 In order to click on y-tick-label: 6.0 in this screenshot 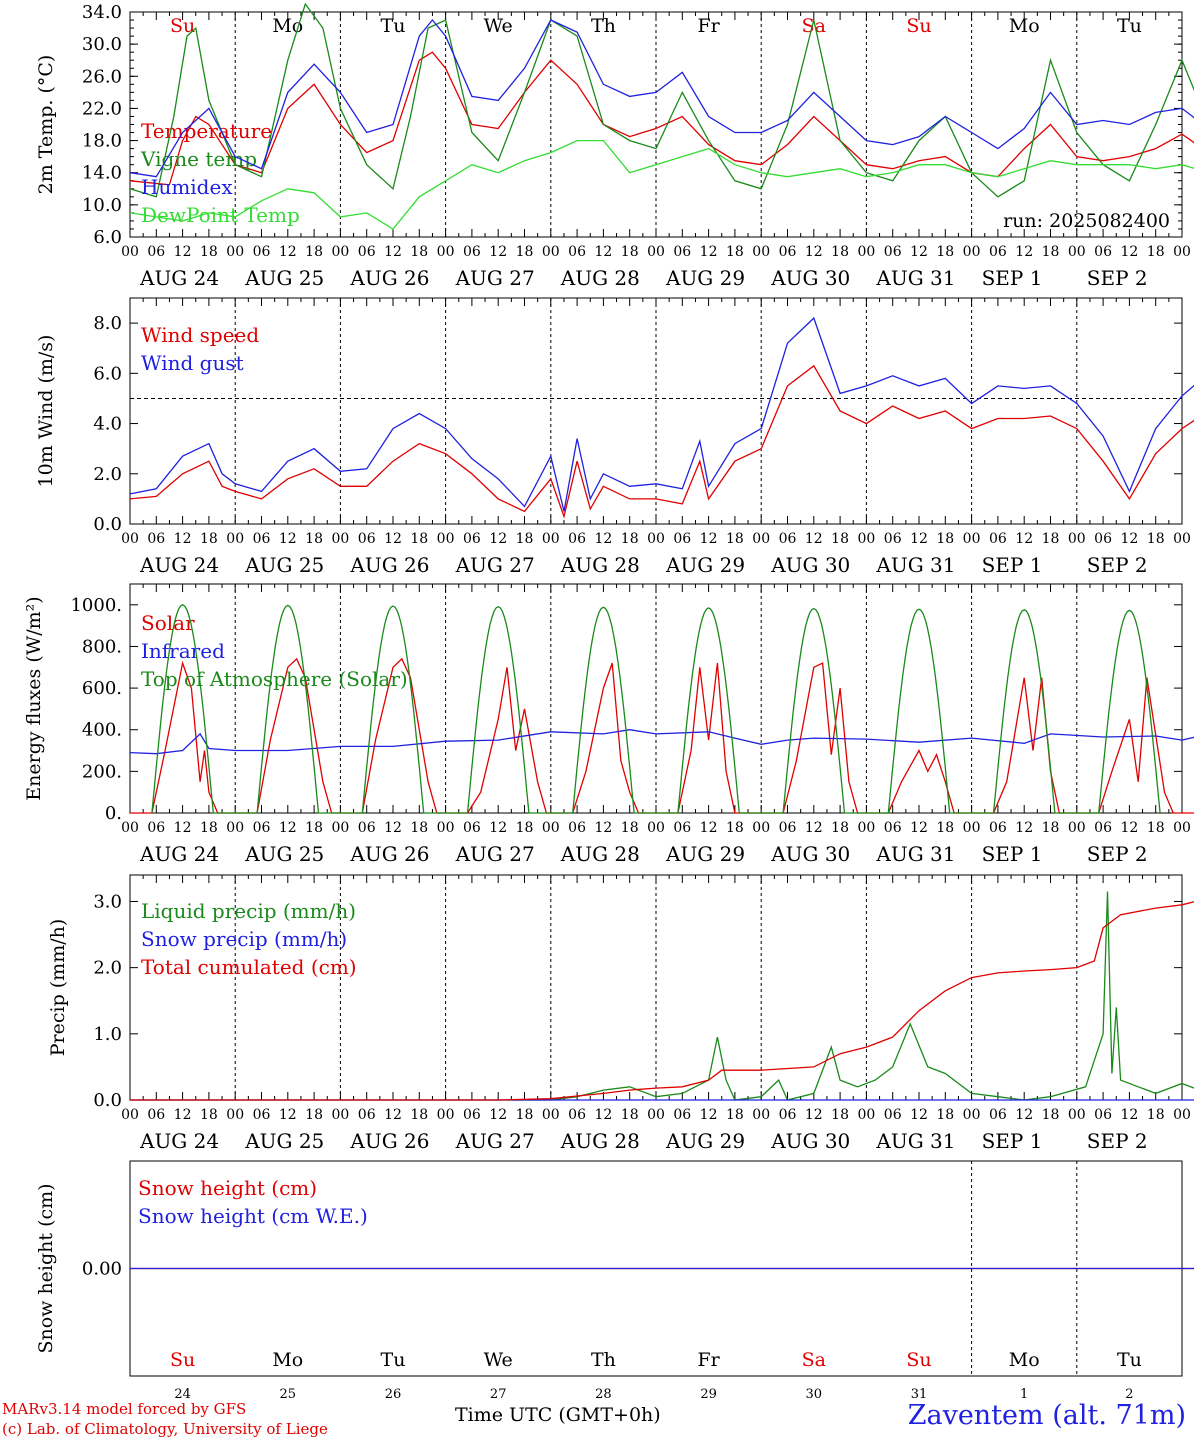, I will do `click(107, 237)`.